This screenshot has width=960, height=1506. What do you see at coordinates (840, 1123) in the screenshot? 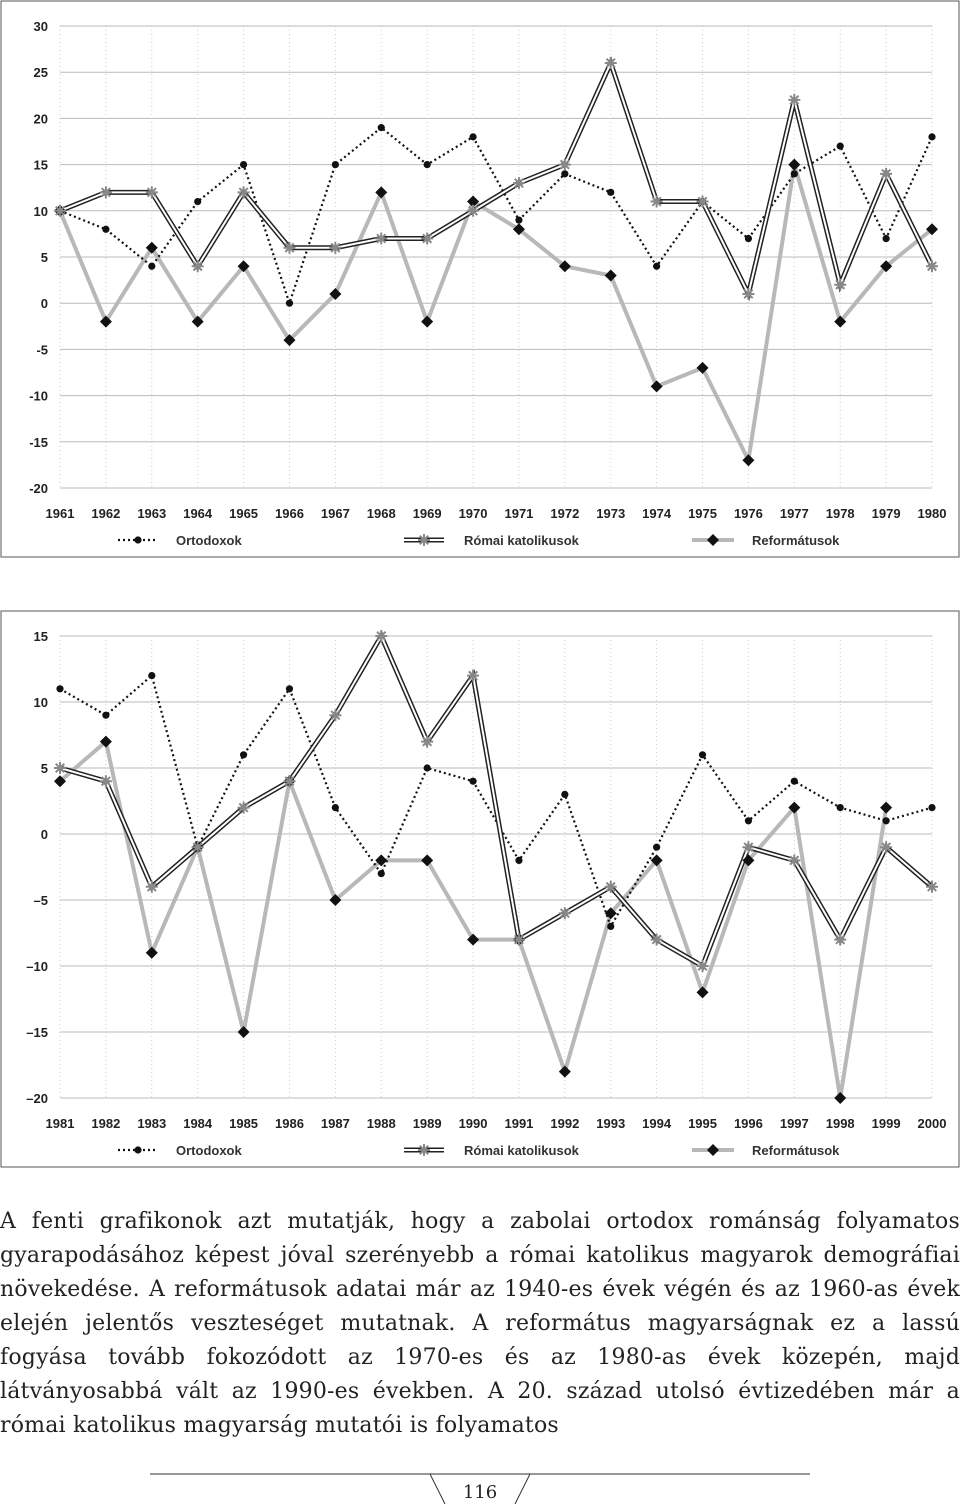
I see `x-tick-label: 1998` at bounding box center [840, 1123].